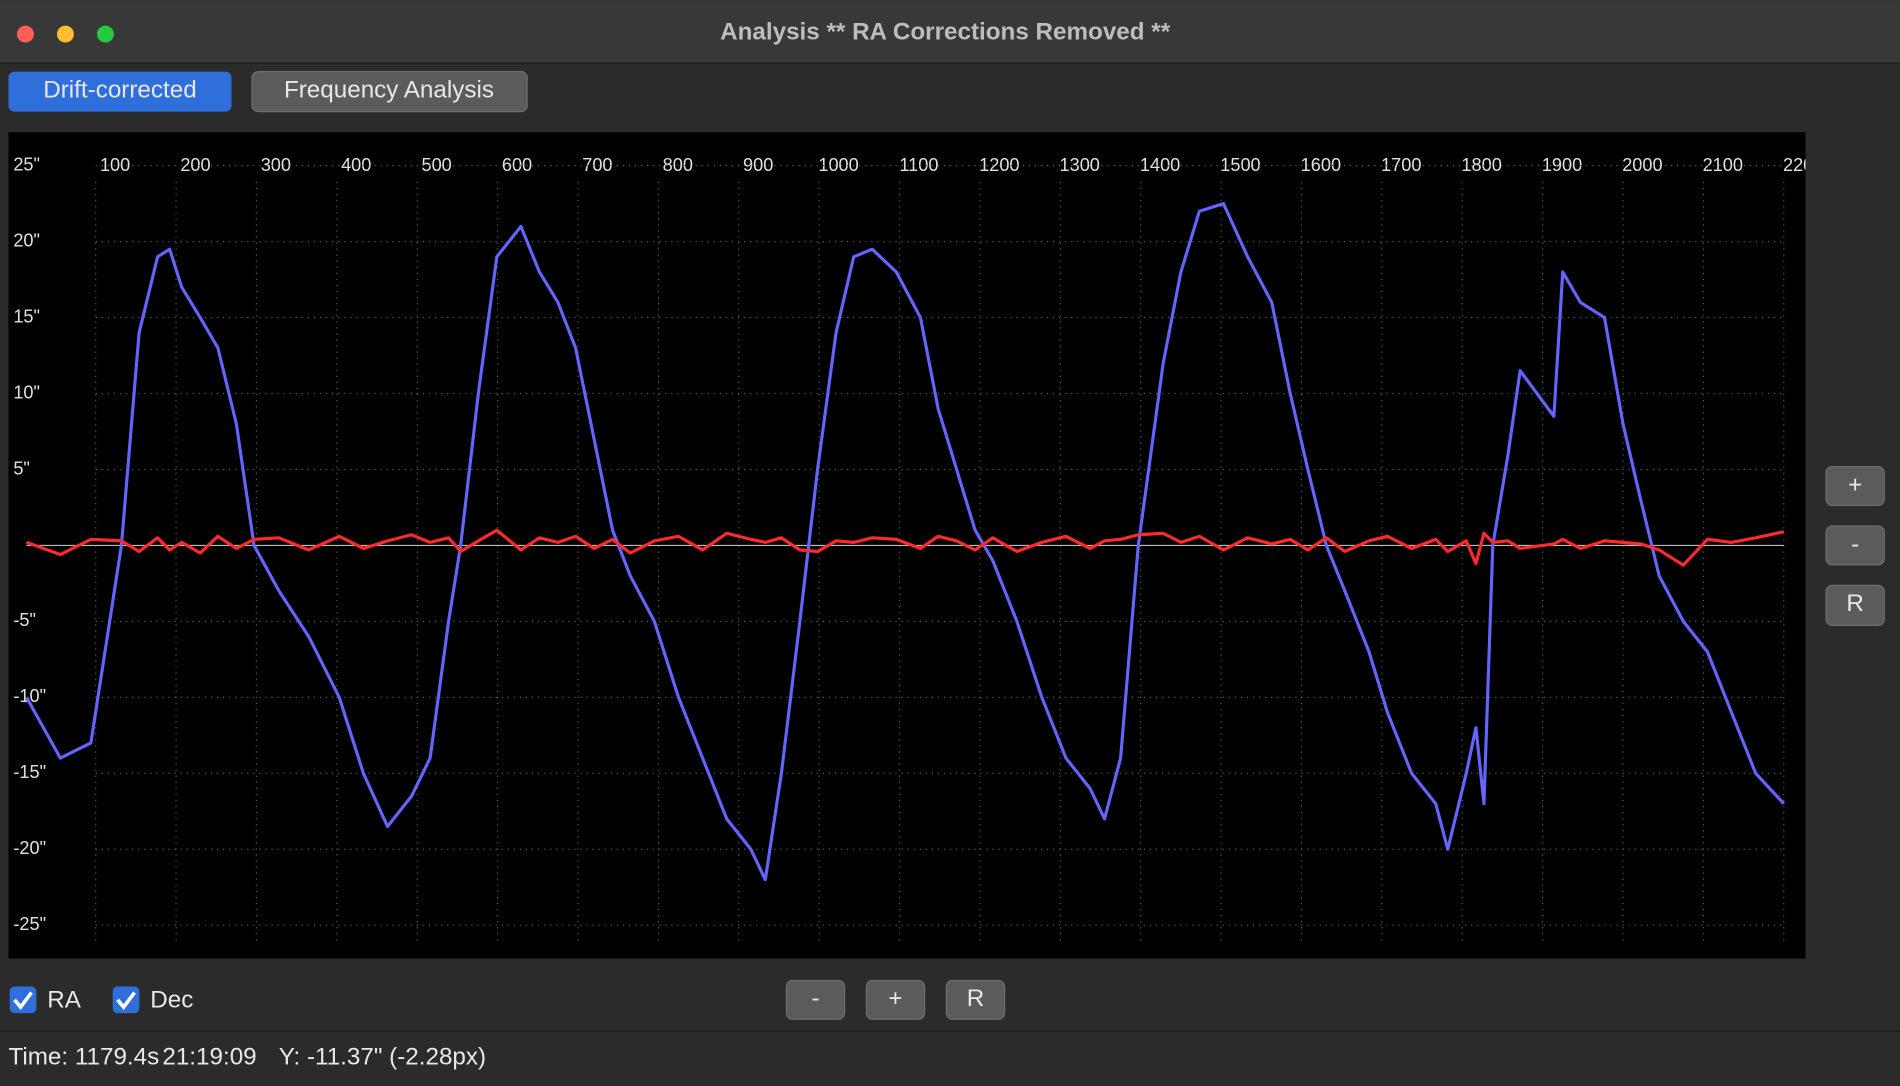 This screenshot has width=1900, height=1086. Describe the element at coordinates (105, 34) in the screenshot. I see `zoom-button` at that location.